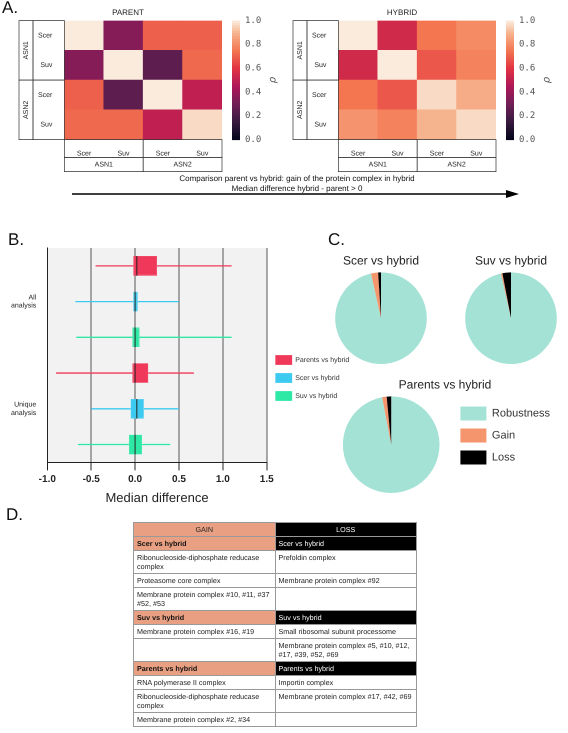 The image size is (568, 733). I want to click on x-tick-label: -1.0, so click(47, 480).